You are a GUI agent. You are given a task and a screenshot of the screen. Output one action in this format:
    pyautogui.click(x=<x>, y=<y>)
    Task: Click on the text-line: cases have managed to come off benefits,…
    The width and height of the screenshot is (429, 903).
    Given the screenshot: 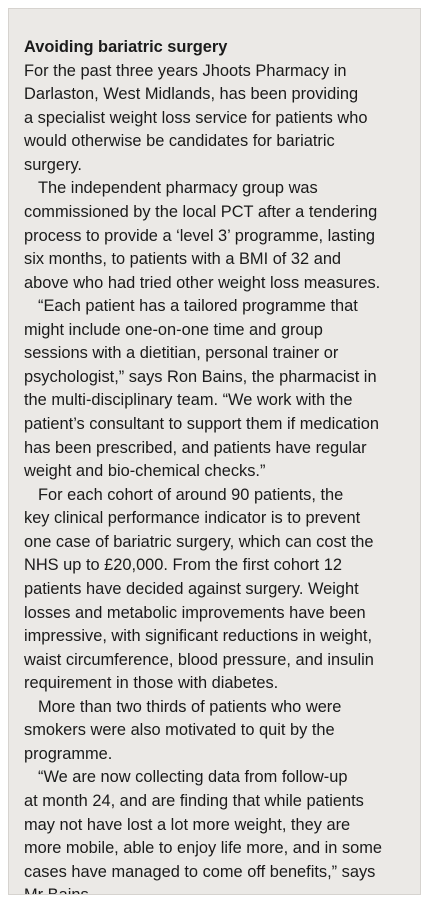 What is the action you would take?
    pyautogui.click(x=200, y=871)
    